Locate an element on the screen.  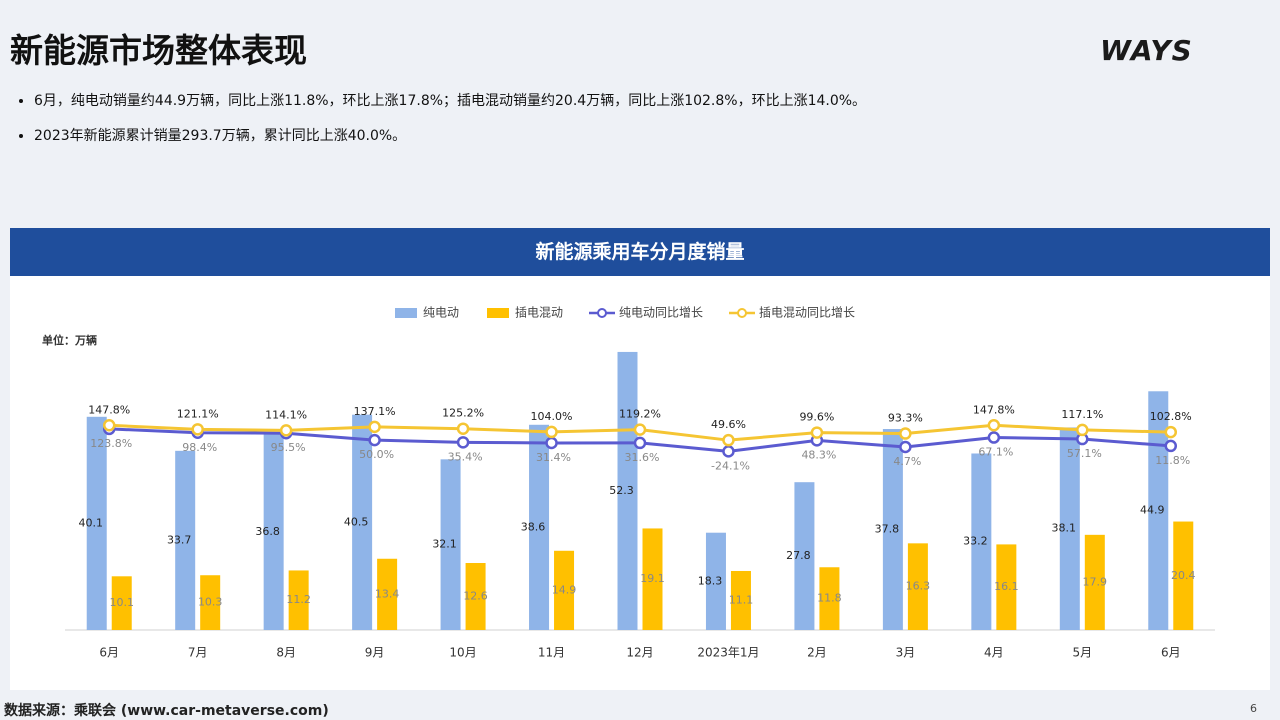
line-label: 35.4% is located at coordinates (465, 456).